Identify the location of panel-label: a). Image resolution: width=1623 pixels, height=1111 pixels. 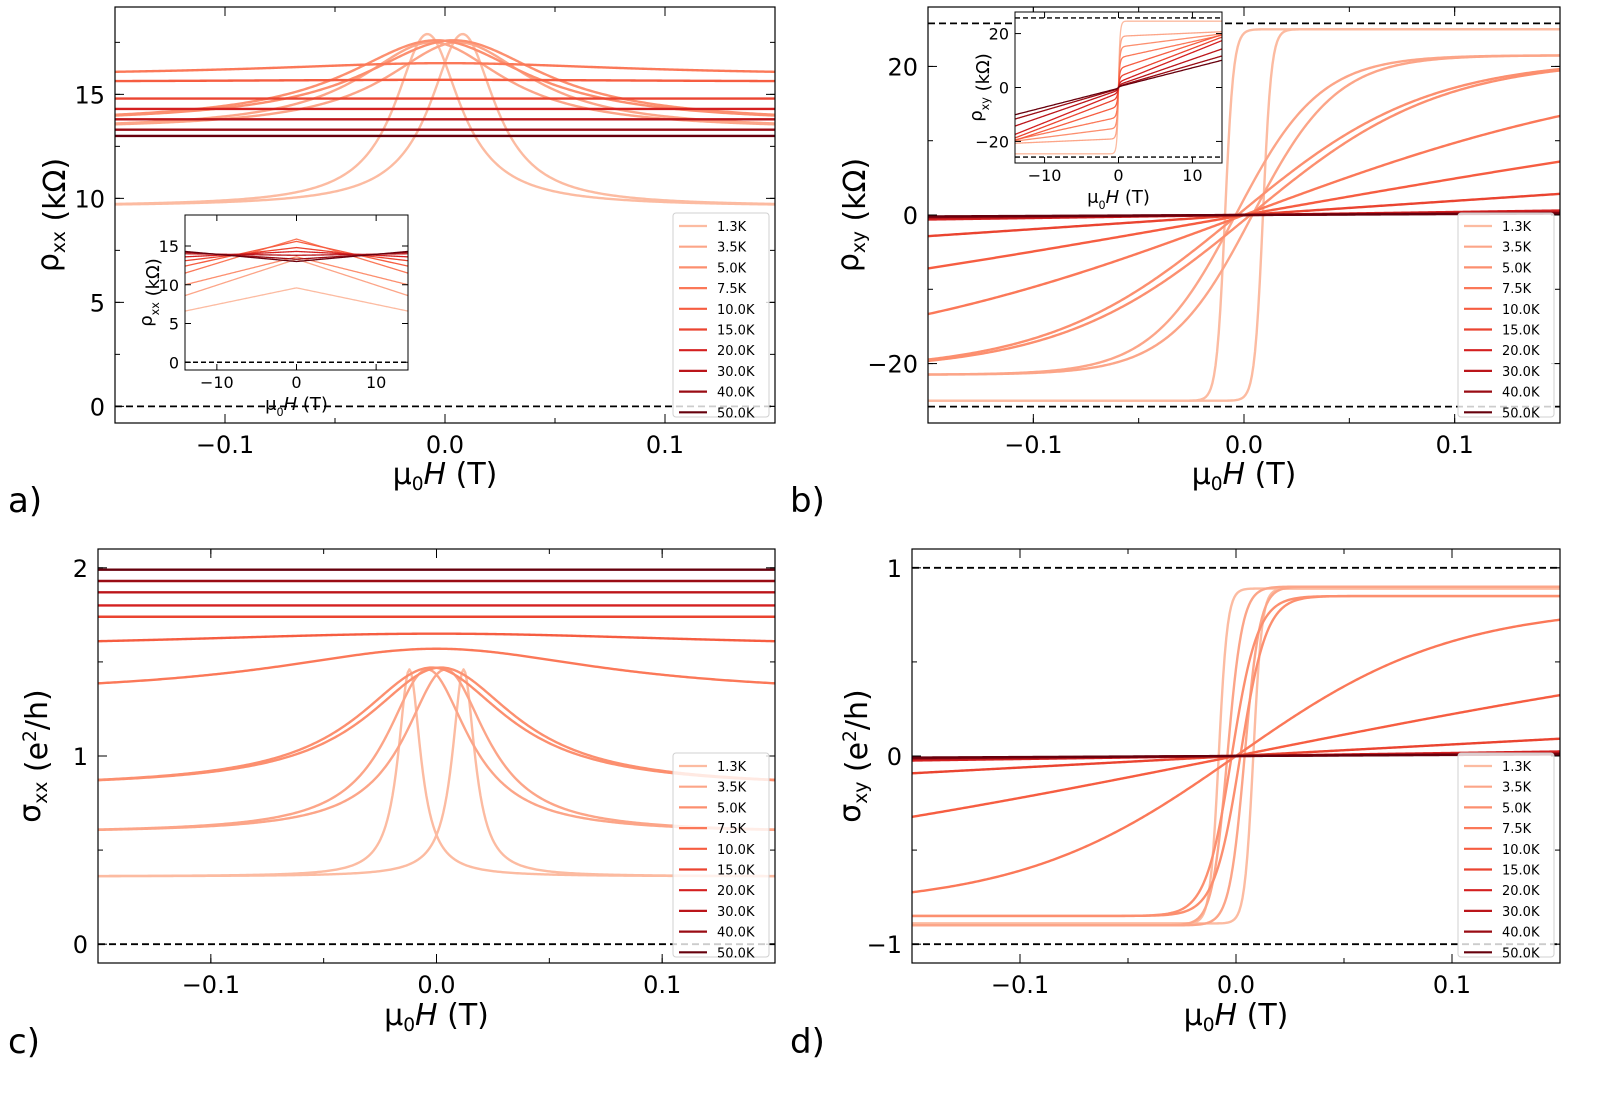
(25, 501).